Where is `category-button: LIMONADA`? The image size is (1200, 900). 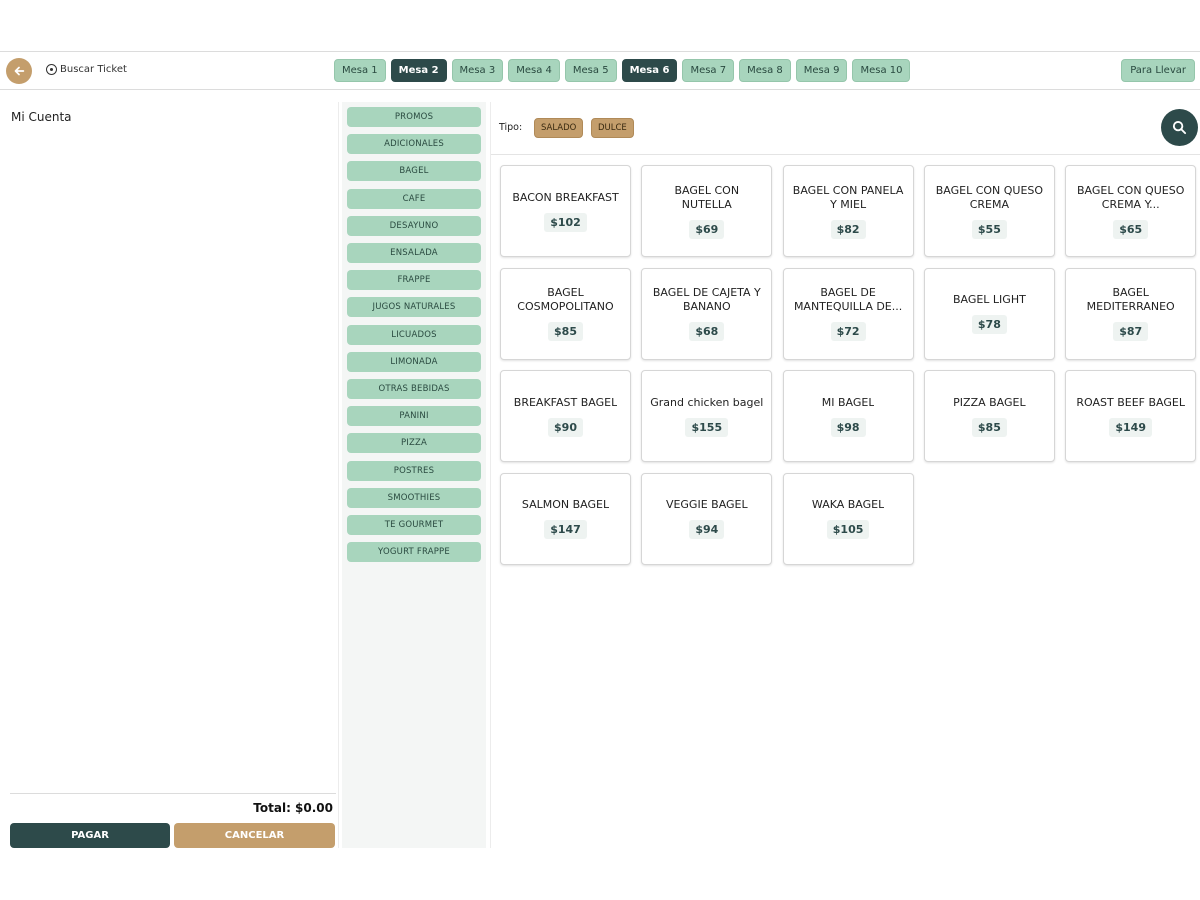
category-button: LIMONADA is located at coordinates (414, 361).